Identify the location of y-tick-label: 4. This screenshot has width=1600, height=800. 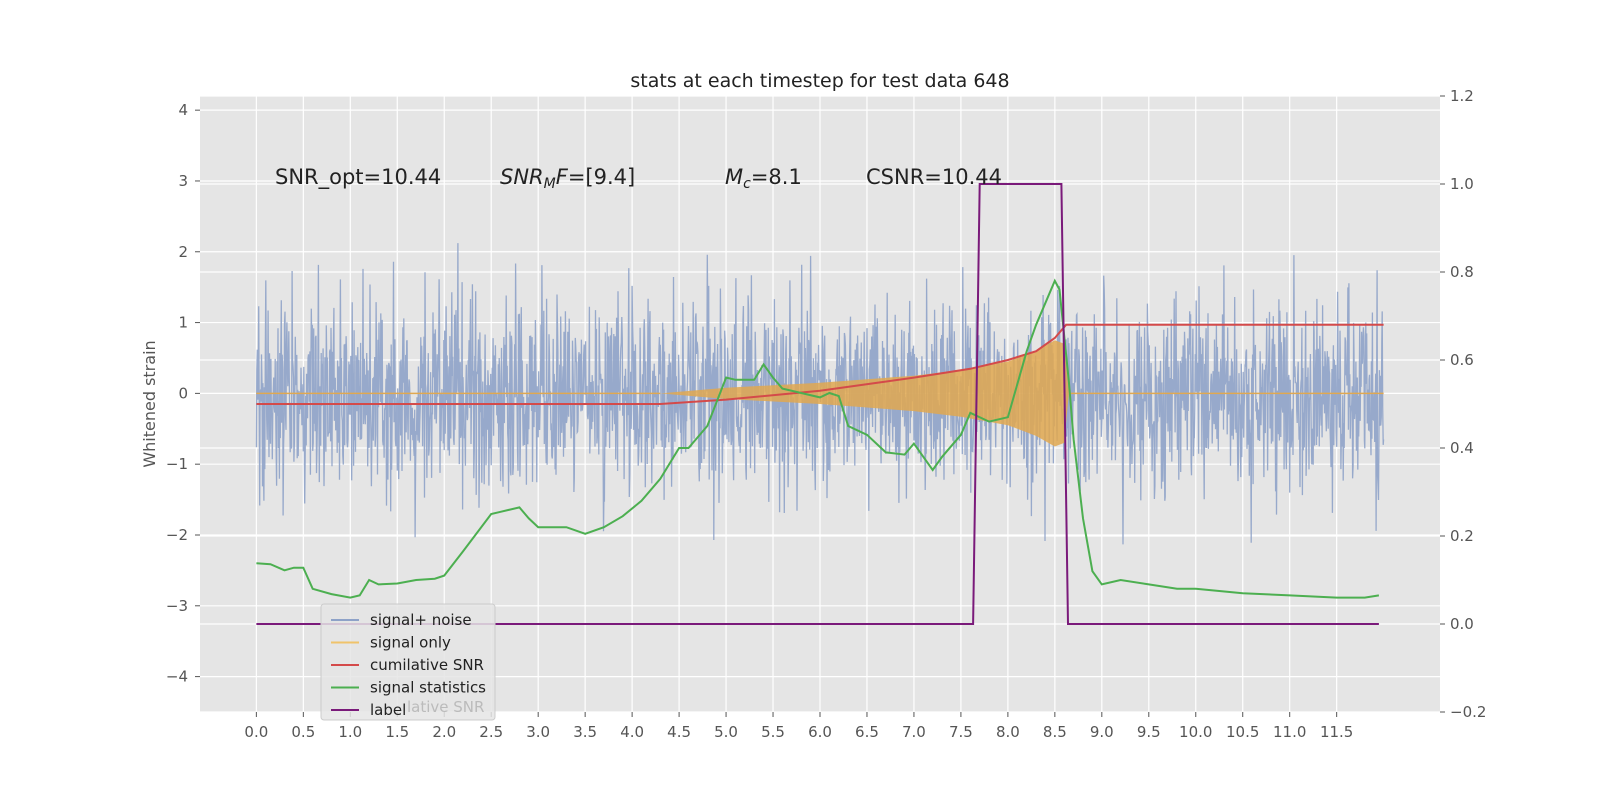
(183, 110).